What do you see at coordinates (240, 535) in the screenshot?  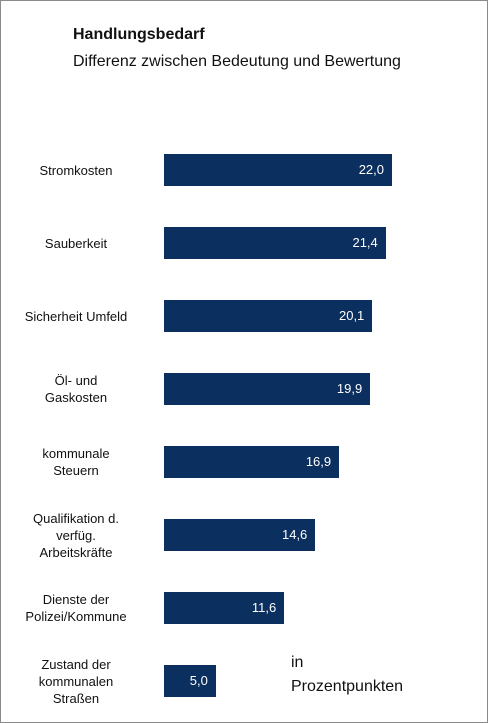 I see `bar: 14,6` at bounding box center [240, 535].